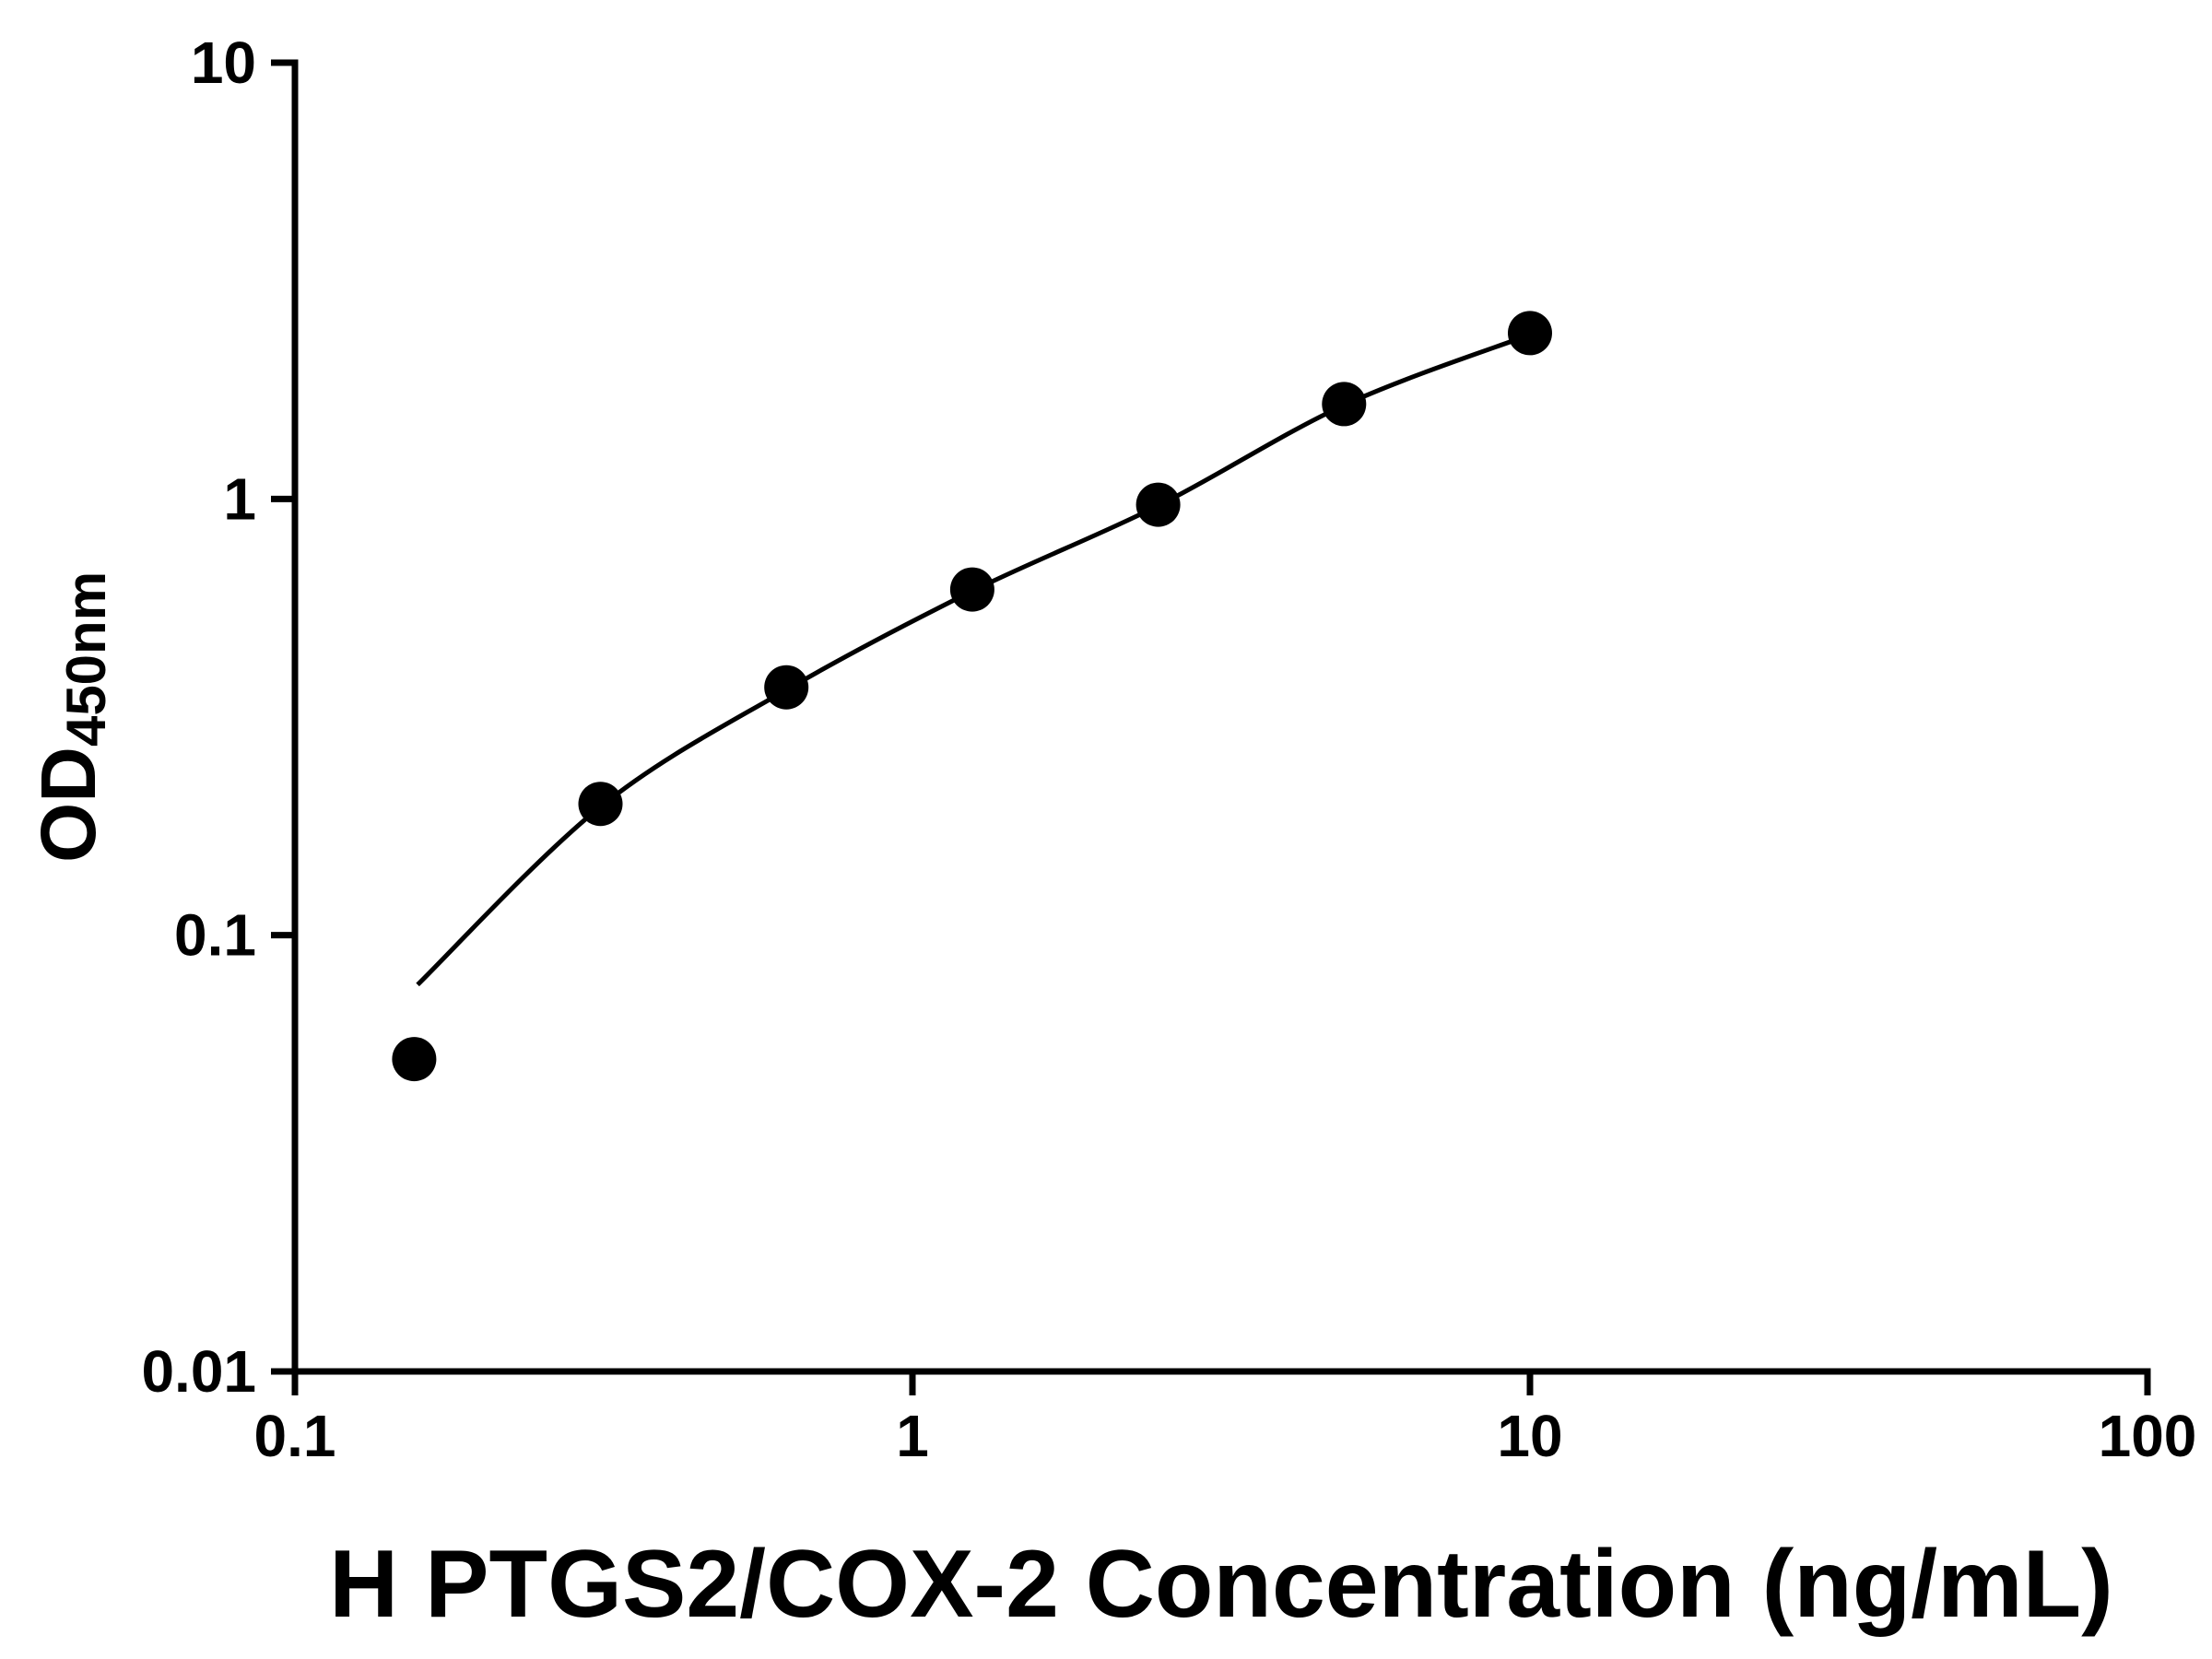 The image size is (2212, 1659). What do you see at coordinates (295, 1436) in the screenshot?
I see `x-tick-label: 0.1` at bounding box center [295, 1436].